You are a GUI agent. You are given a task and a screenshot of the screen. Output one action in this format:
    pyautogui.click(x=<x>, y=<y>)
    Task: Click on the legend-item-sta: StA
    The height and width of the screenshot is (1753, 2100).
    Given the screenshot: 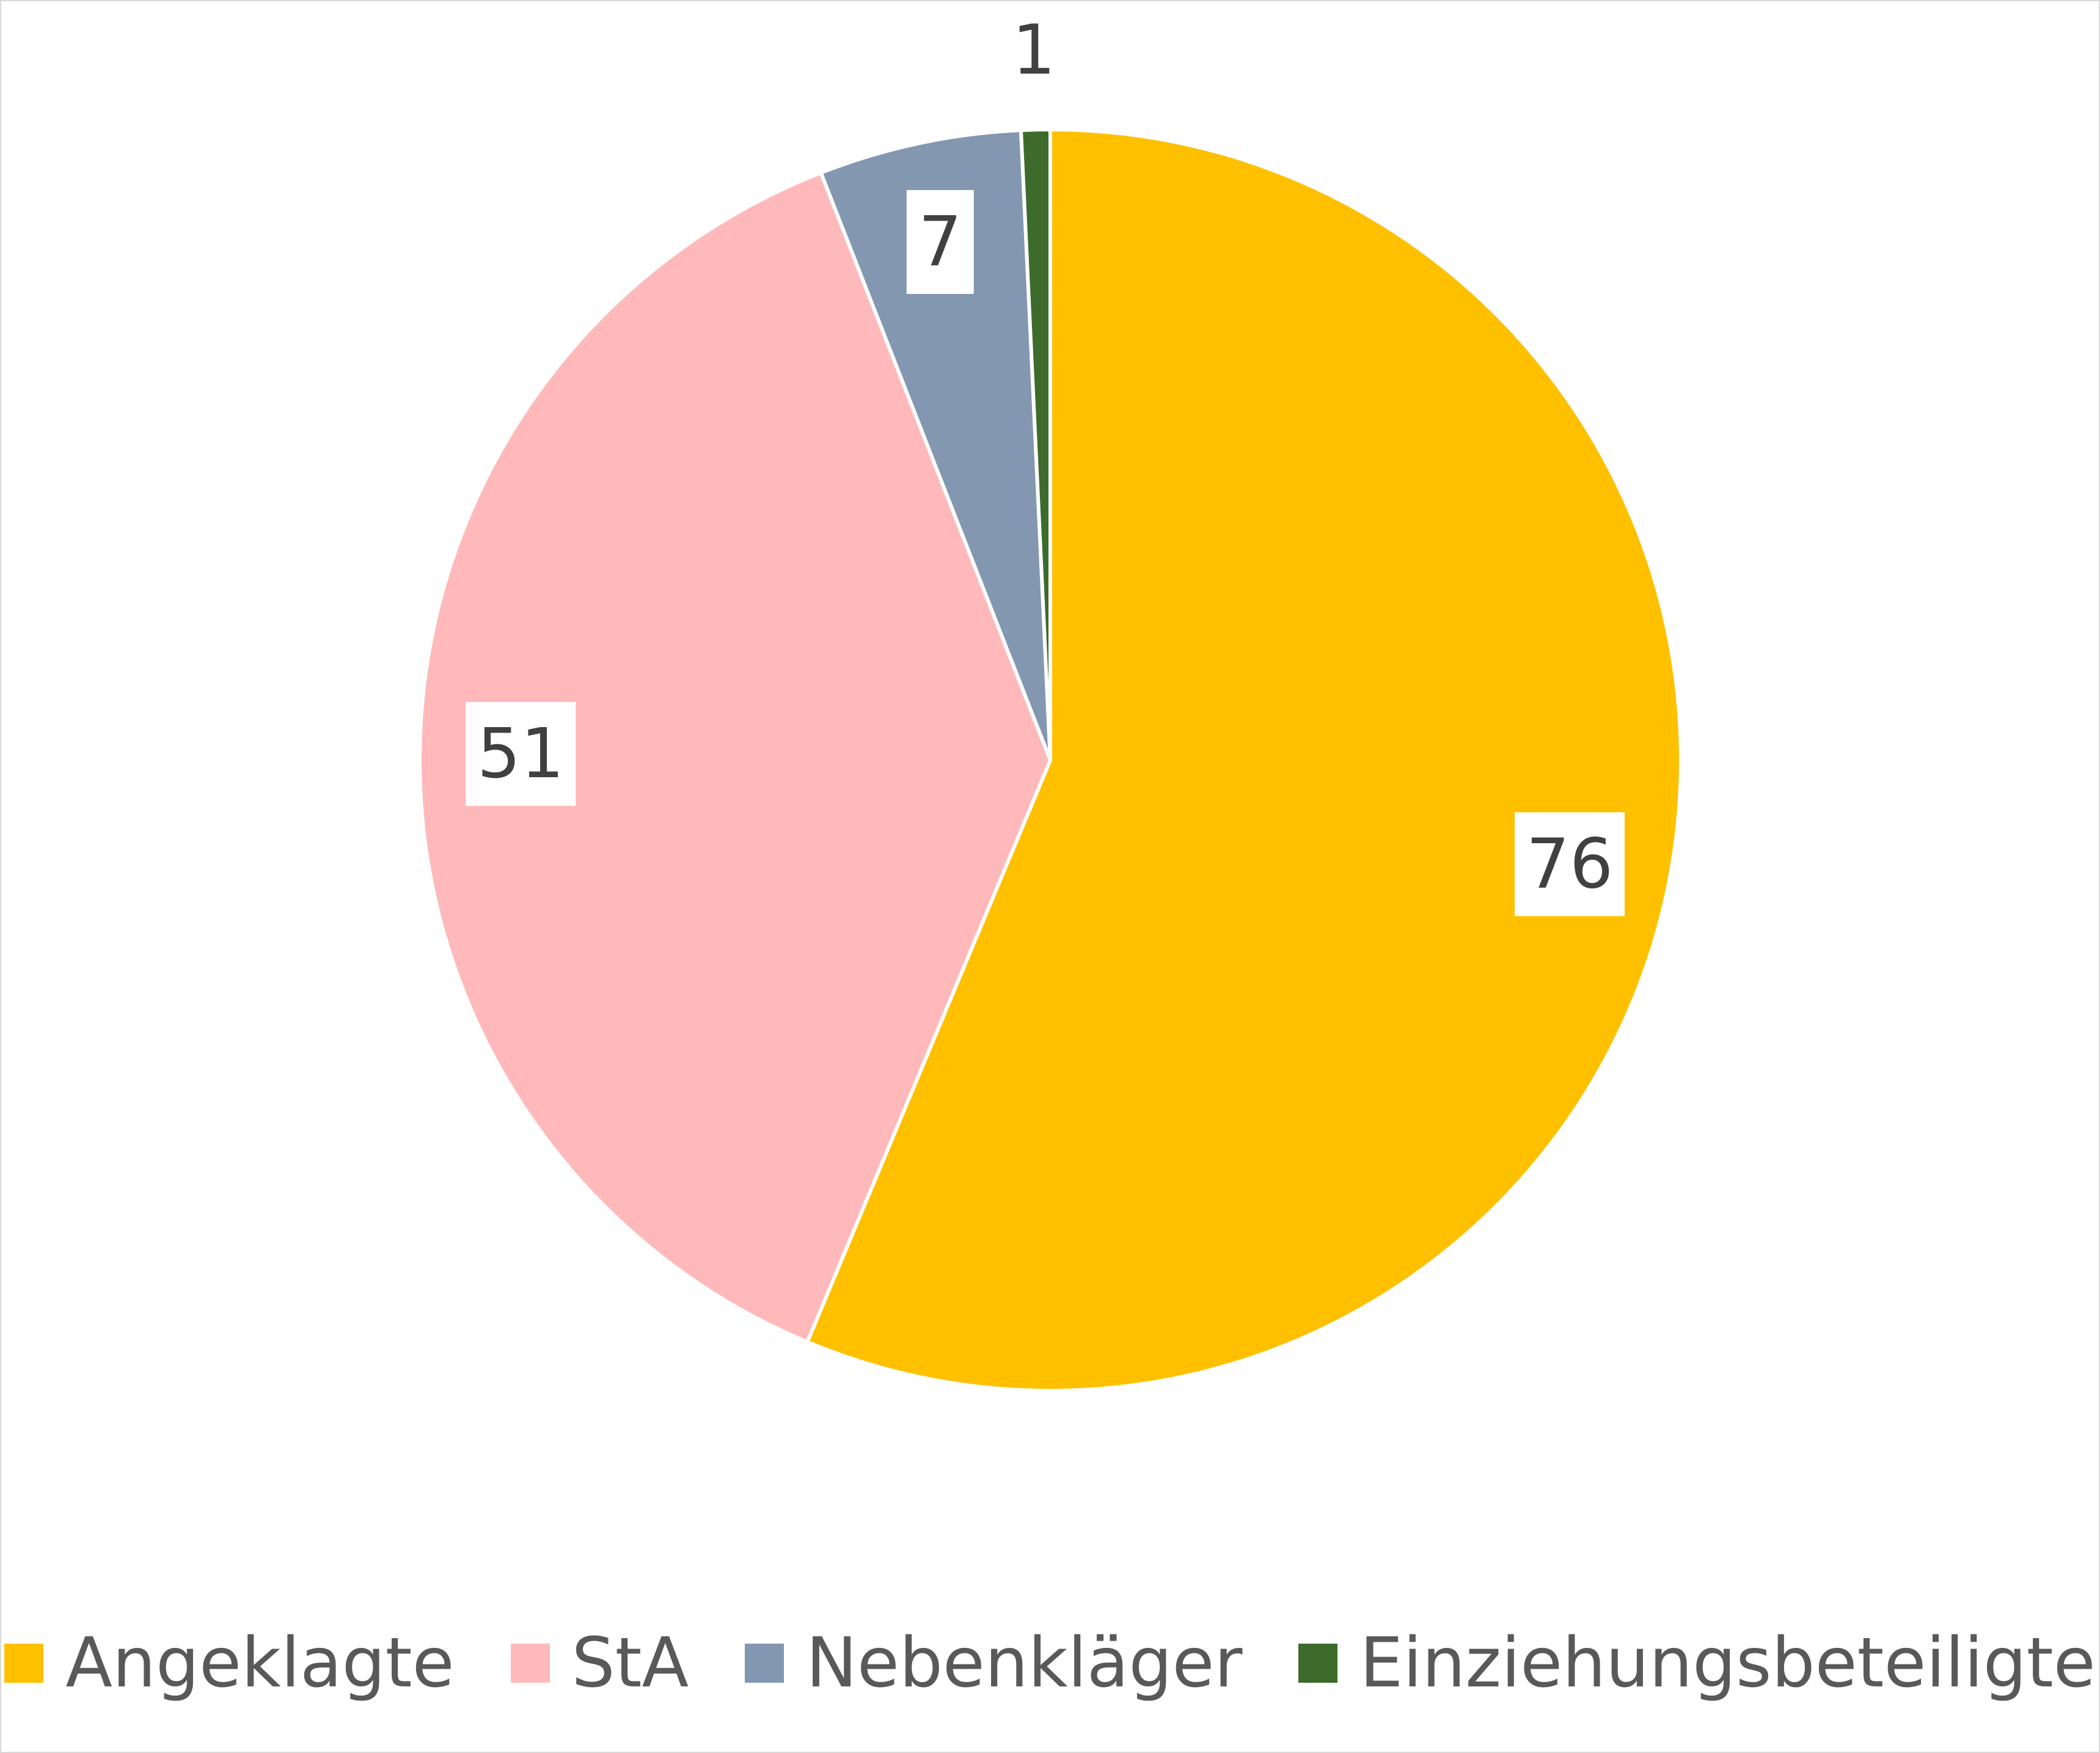 What is the action you would take?
    pyautogui.click(x=600, y=1663)
    